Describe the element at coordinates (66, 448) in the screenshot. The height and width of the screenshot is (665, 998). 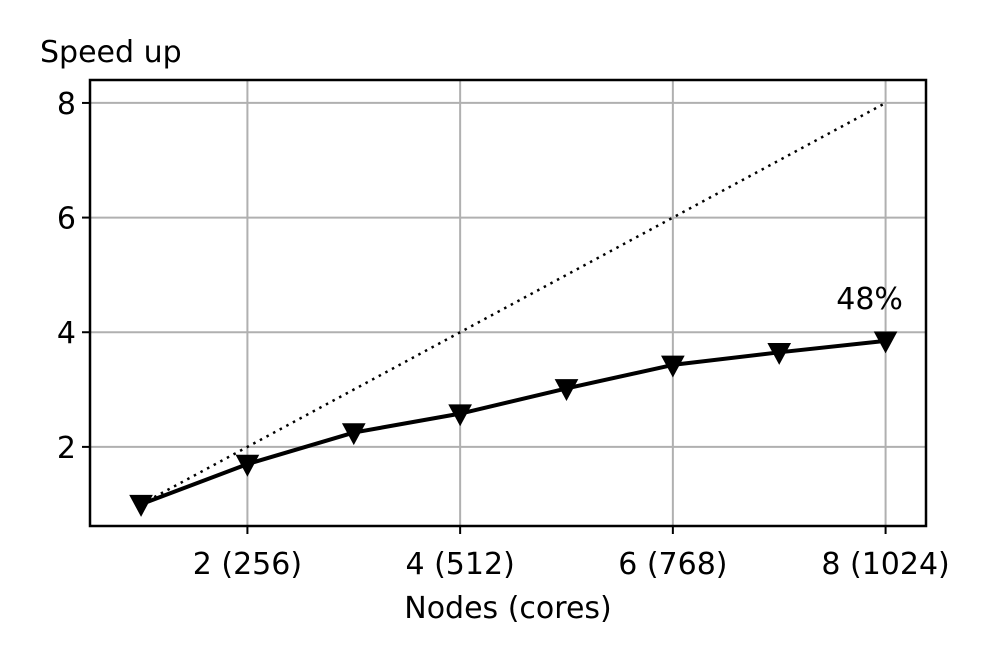
I see `y-tick-label: 2` at that location.